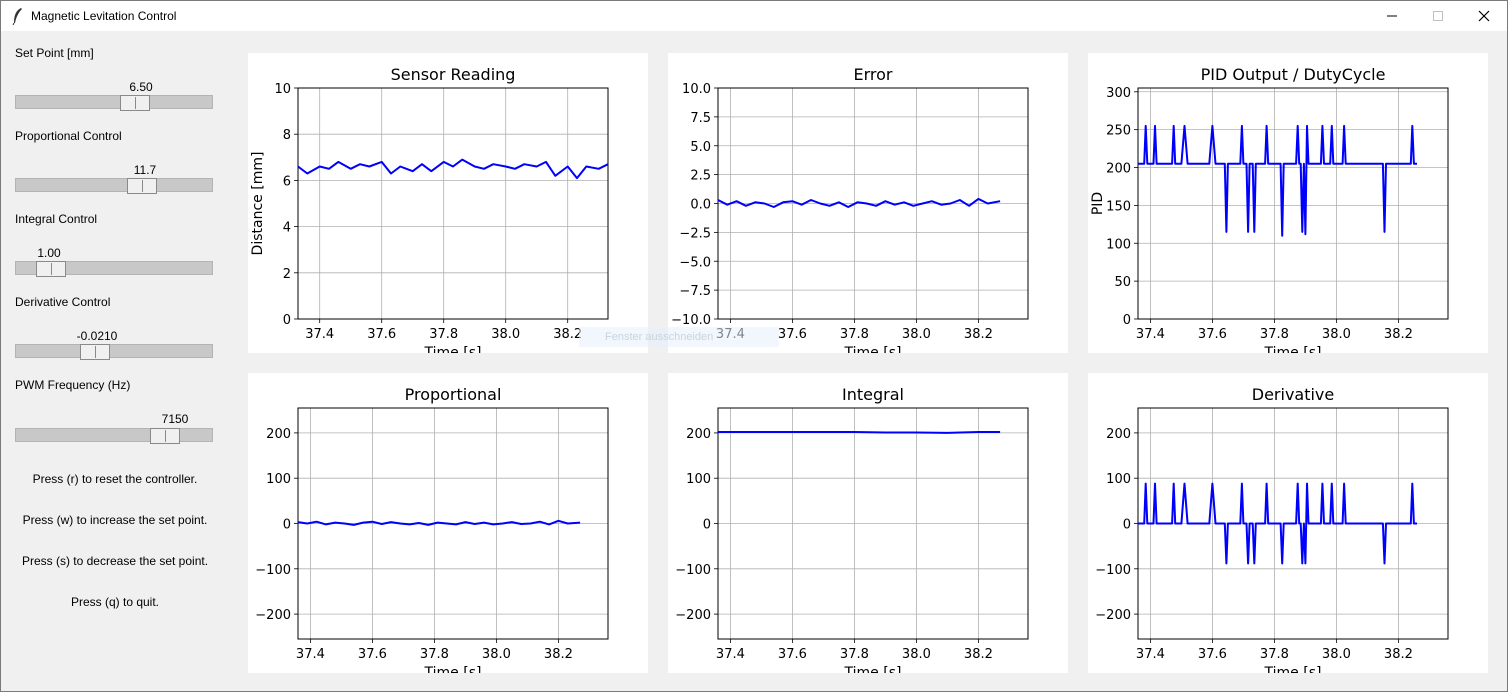 The width and height of the screenshot is (1508, 692). I want to click on y-tick-label: −5.0, so click(695, 262).